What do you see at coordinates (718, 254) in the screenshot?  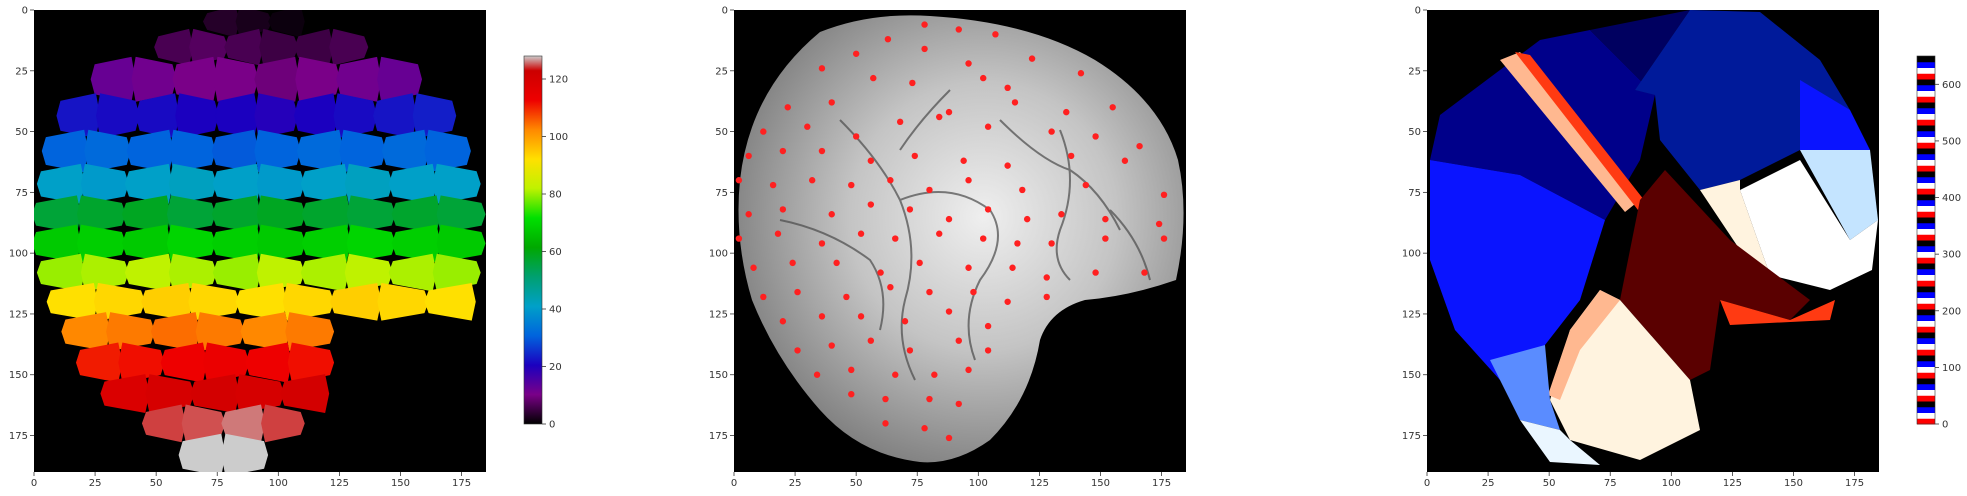 I see `panel2-ytick-label: 100` at bounding box center [718, 254].